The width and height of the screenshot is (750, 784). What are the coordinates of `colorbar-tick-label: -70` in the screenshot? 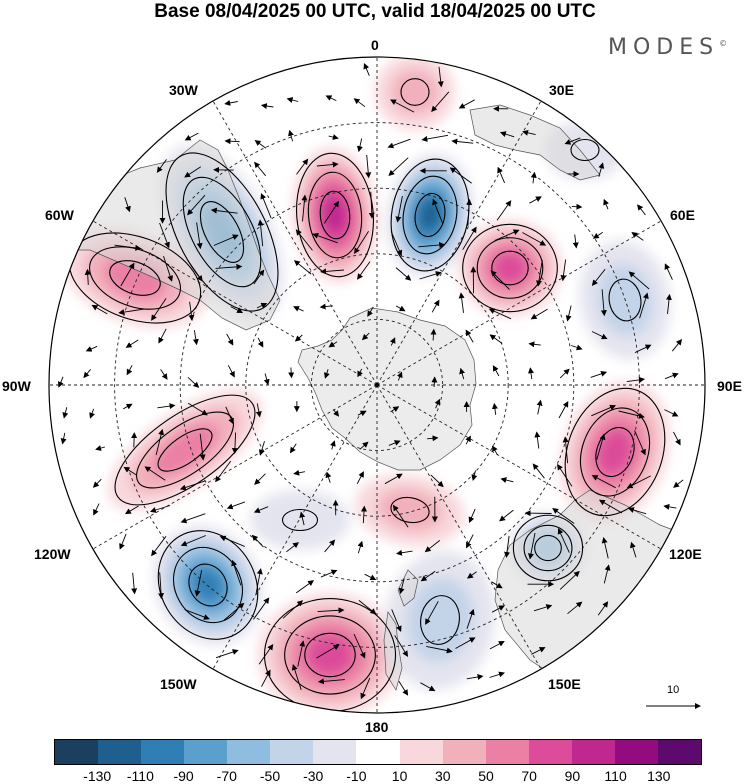 It's located at (227, 776).